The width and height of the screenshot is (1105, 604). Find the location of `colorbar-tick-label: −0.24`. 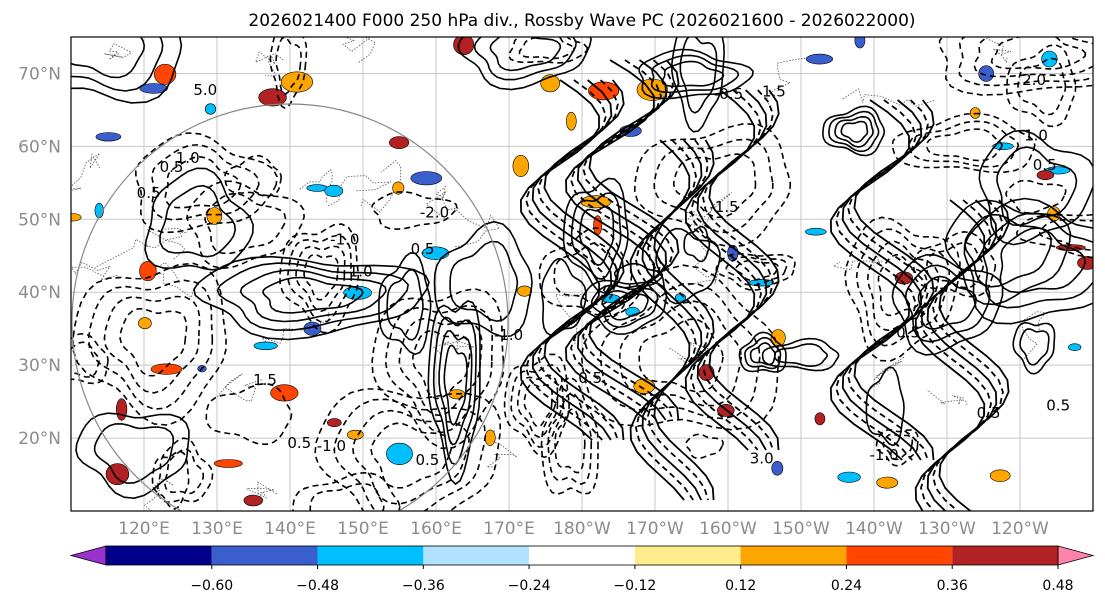

colorbar-tick-label: −0.24 is located at coordinates (529, 586).